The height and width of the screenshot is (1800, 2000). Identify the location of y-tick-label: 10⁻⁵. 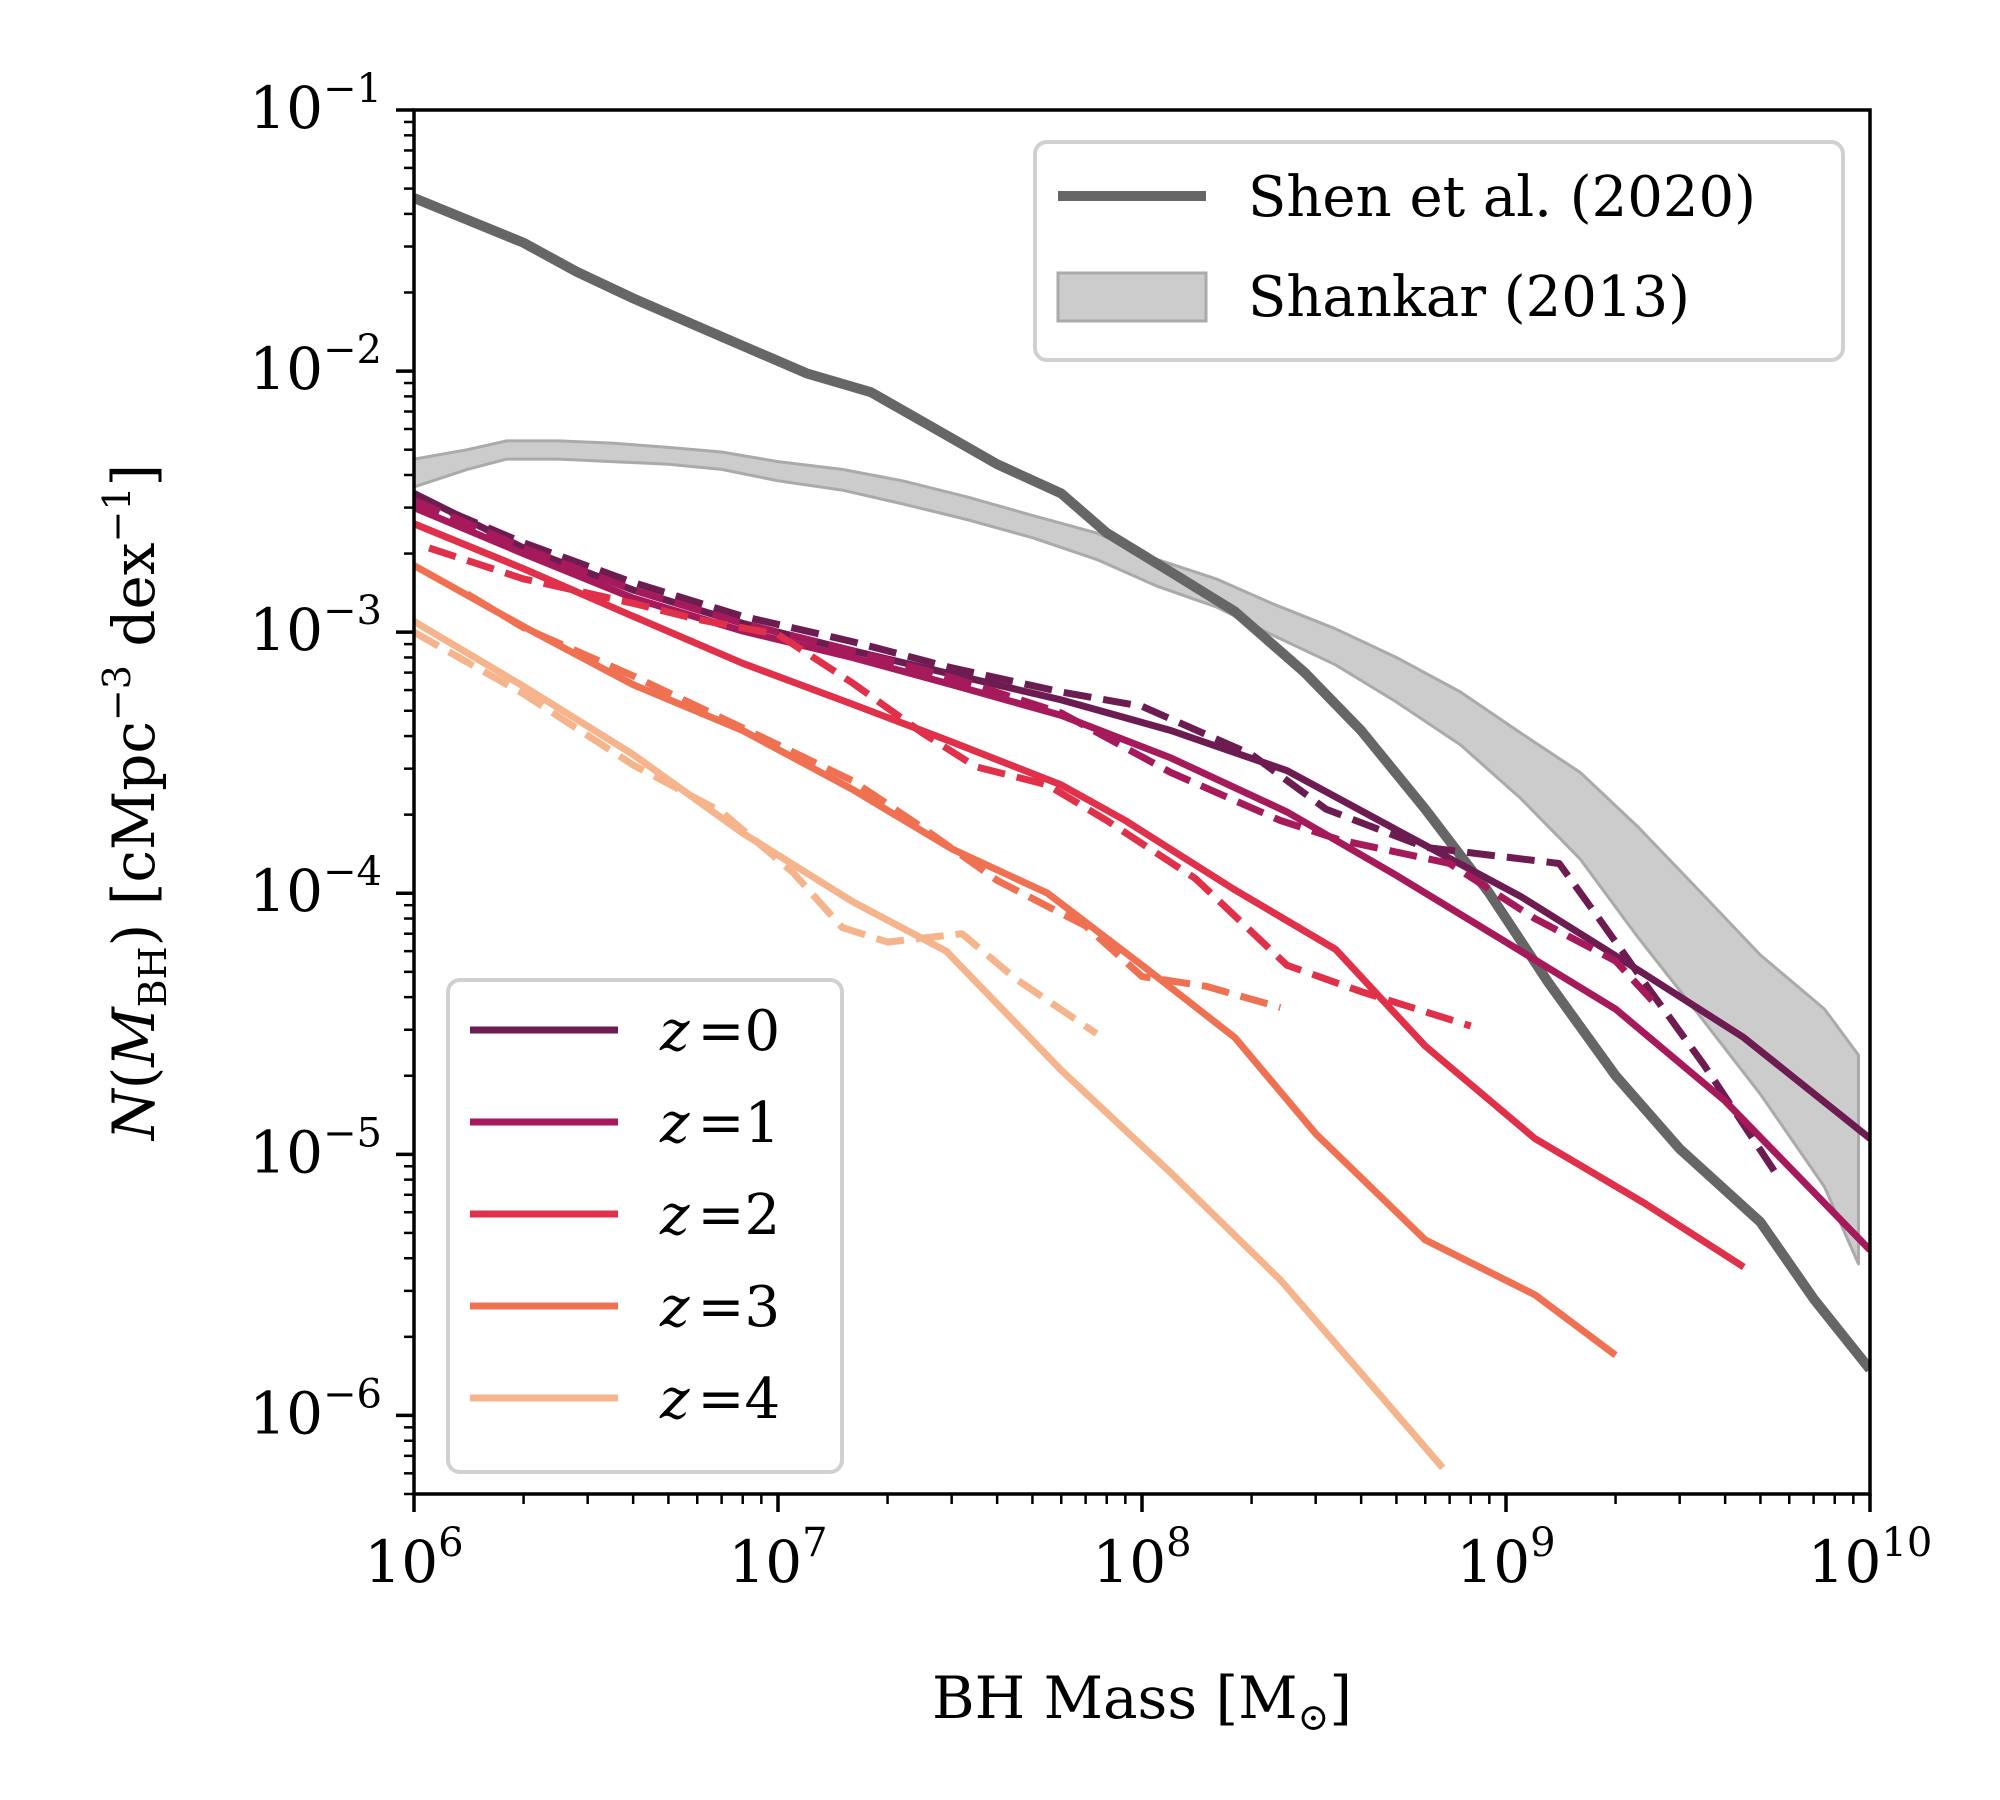
(315, 1148).